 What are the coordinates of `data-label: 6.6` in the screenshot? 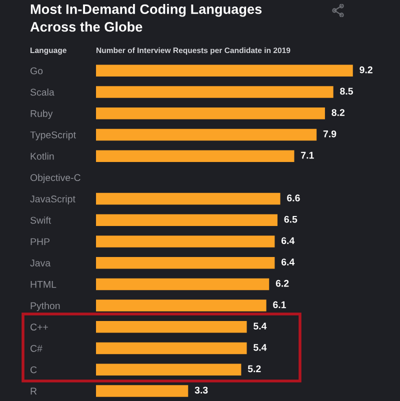 It's located at (293, 198).